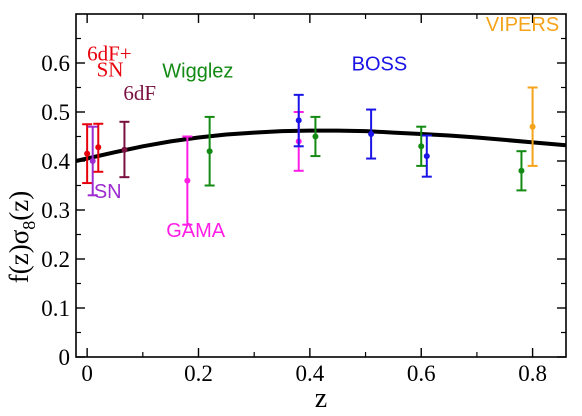 The image size is (582, 416). What do you see at coordinates (532, 373) in the screenshot?
I see `x-tick-label: 0.8` at bounding box center [532, 373].